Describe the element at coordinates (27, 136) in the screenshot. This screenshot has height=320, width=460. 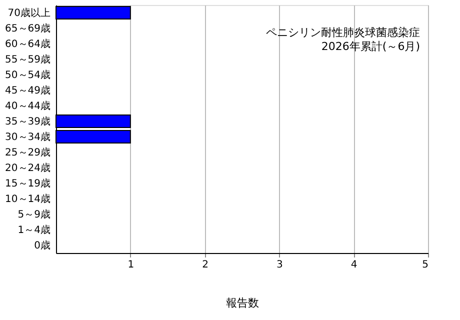
I see `y-tick-label: 30～34歳` at that location.